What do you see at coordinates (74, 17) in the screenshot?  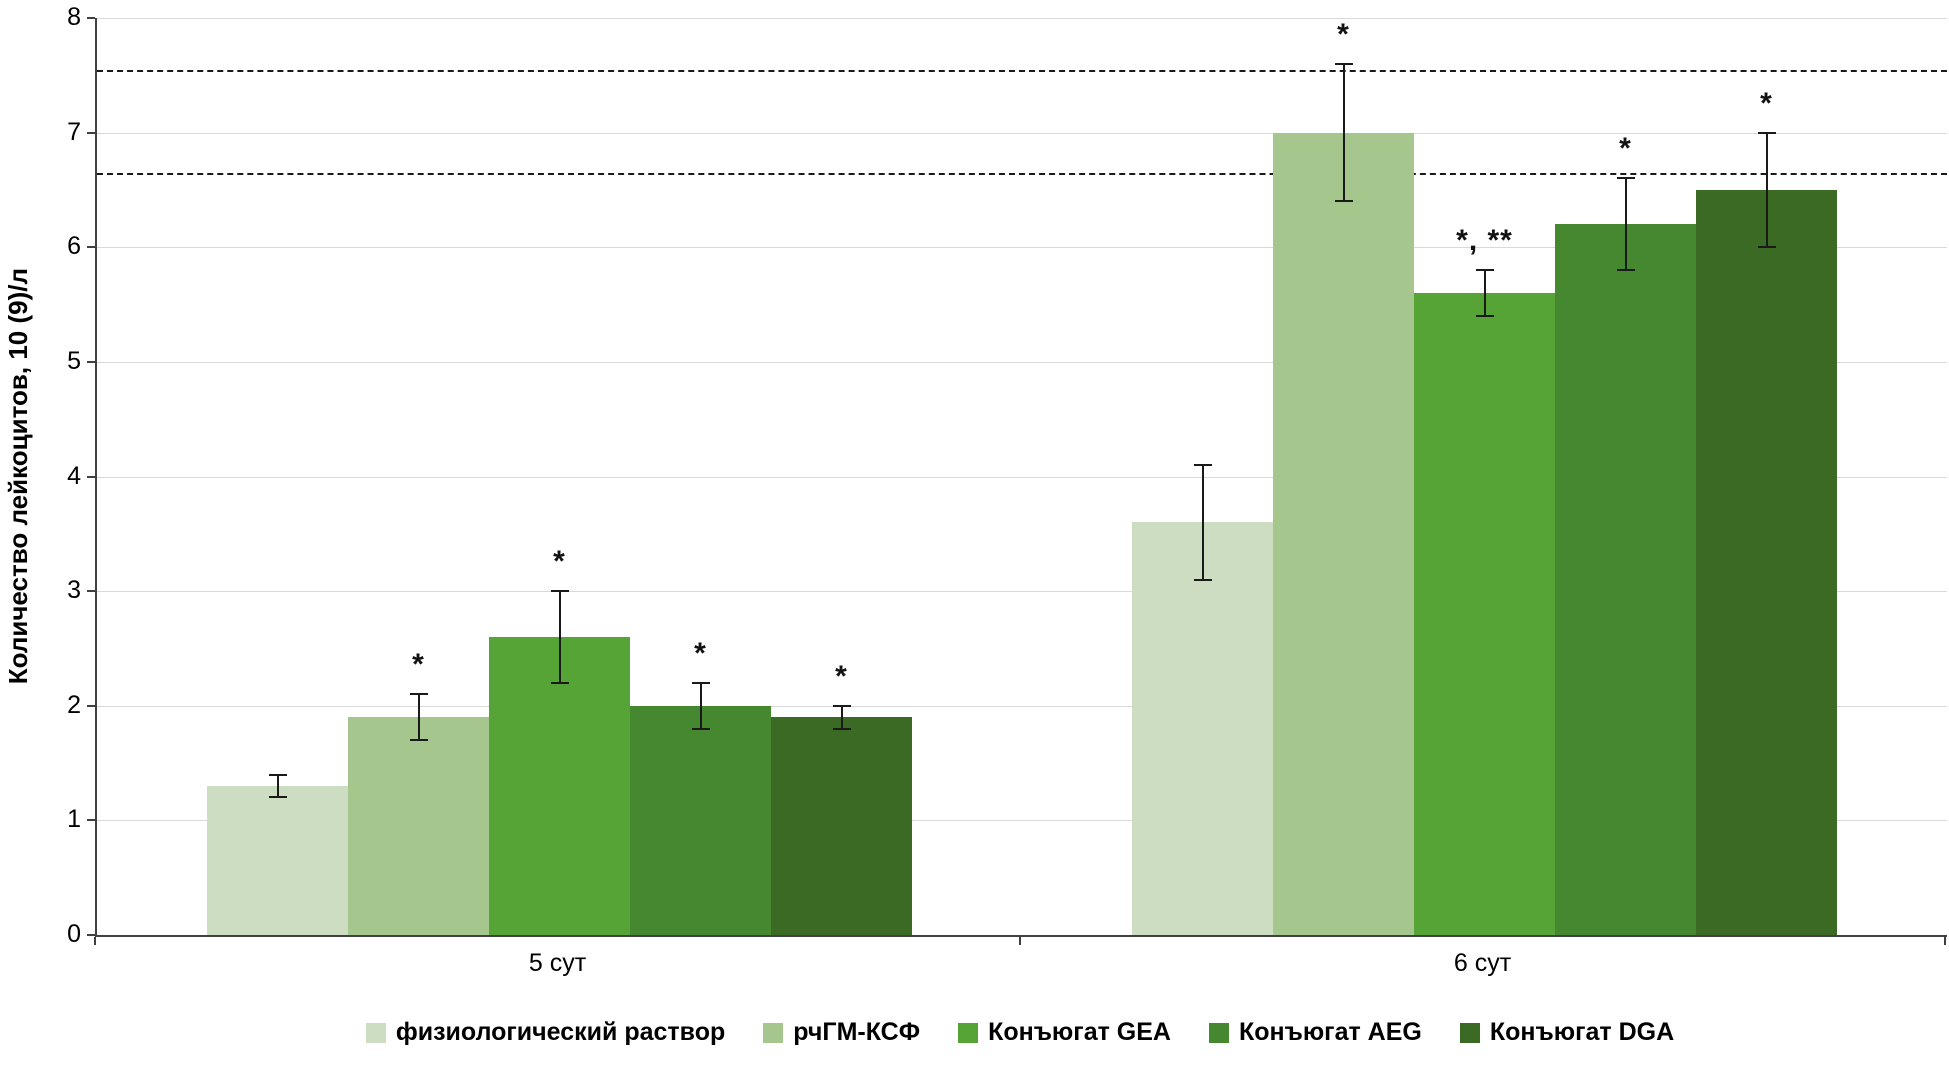 I see `y-tick-label: 8` at bounding box center [74, 17].